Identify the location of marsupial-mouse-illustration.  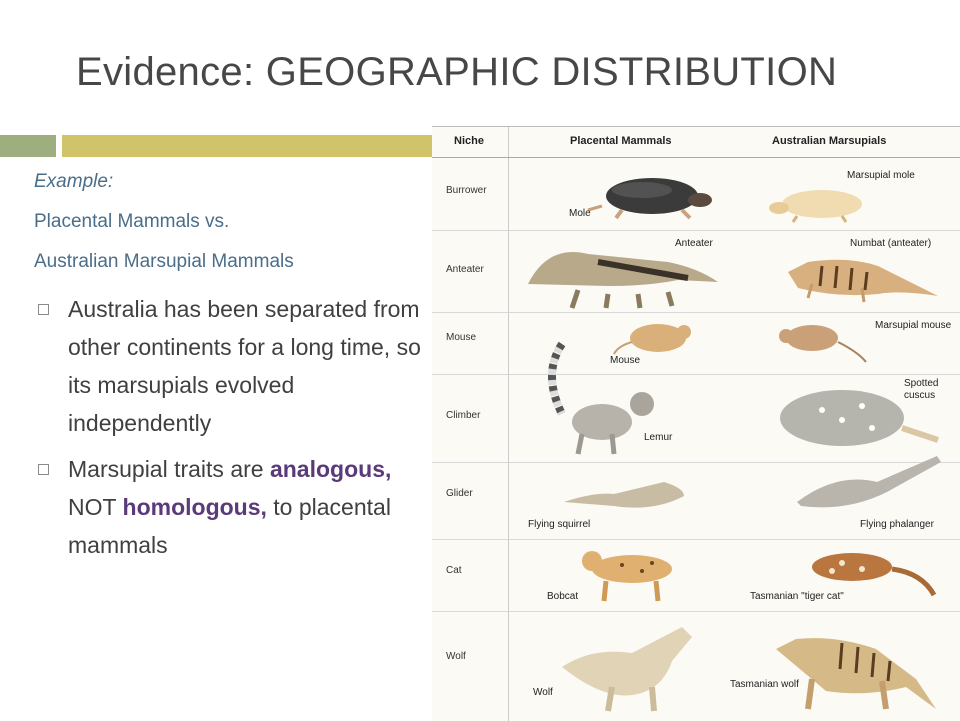
(823, 344).